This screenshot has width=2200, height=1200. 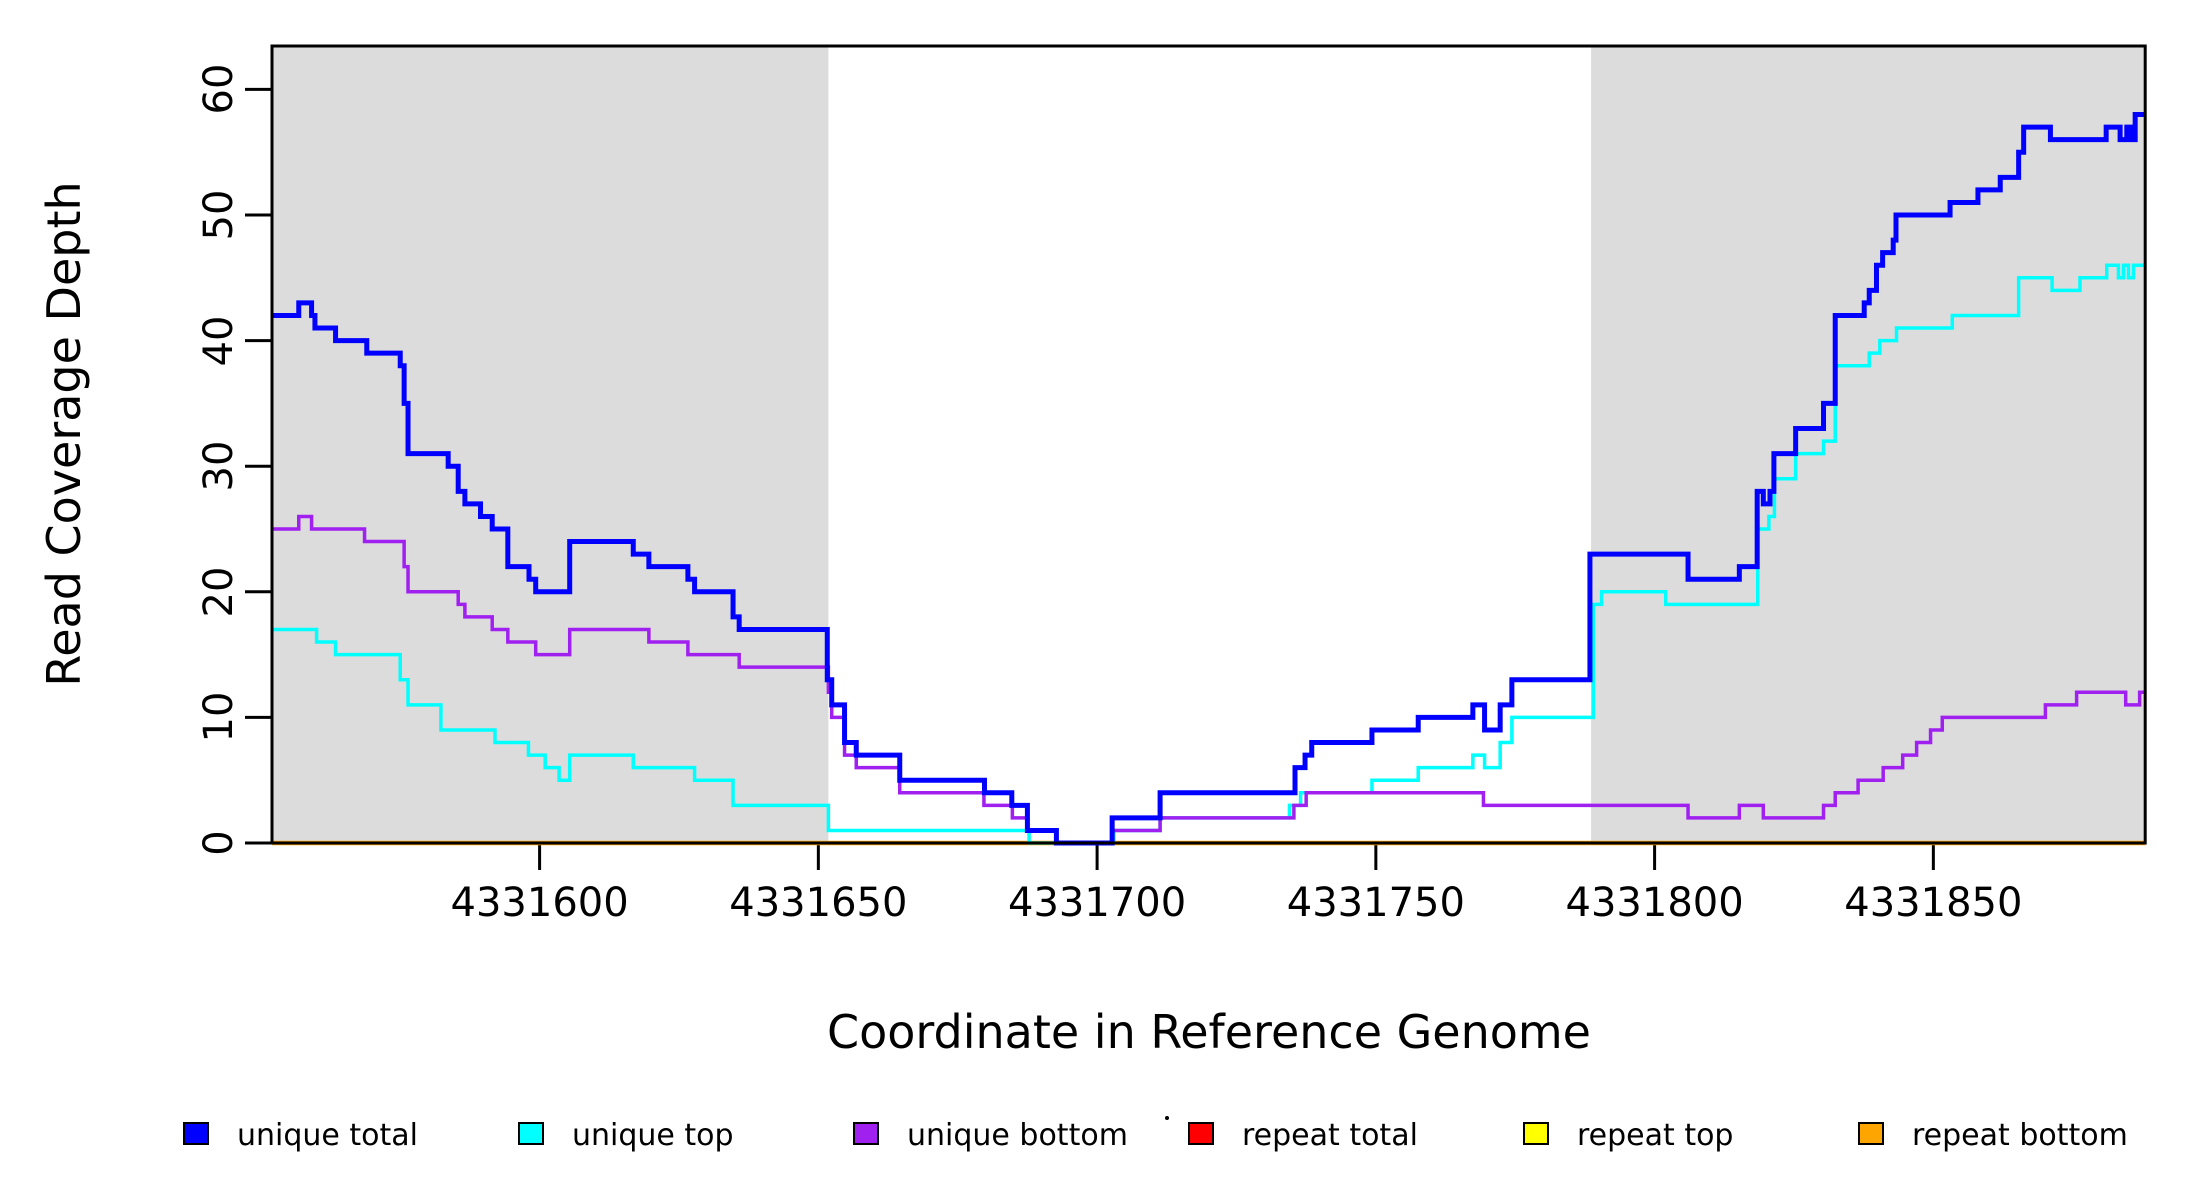 I want to click on y-tick-label-10: 10, so click(x=219, y=717).